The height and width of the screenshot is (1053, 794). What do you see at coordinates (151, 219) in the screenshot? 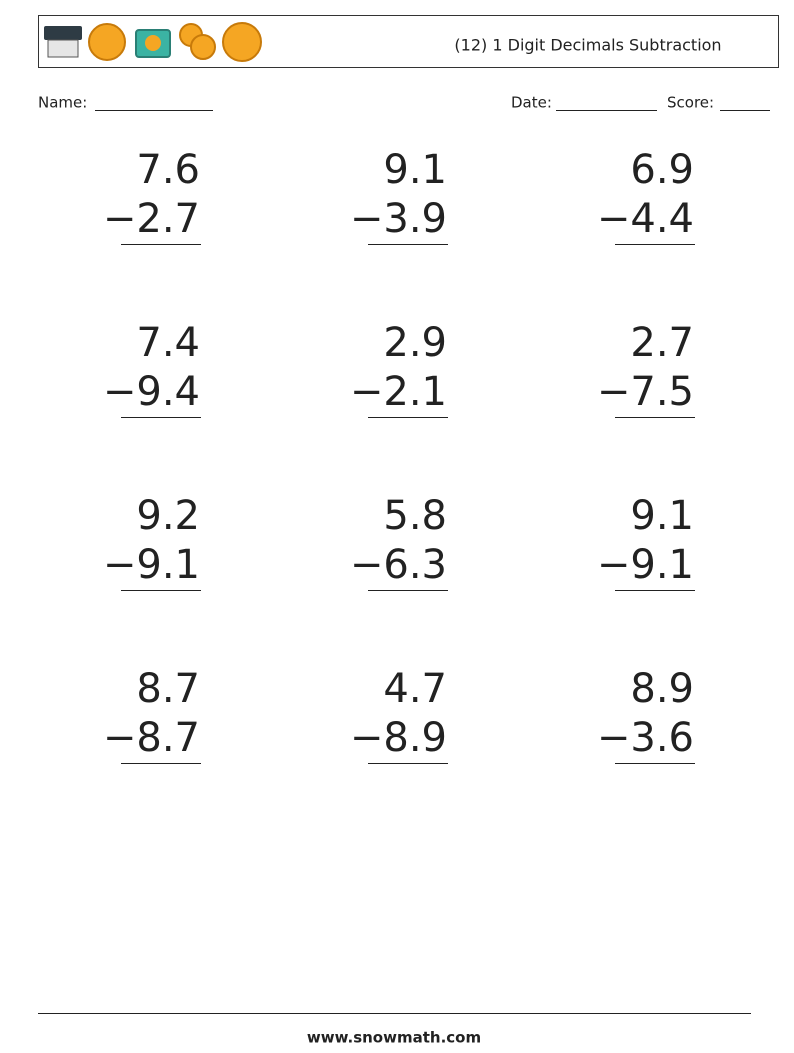
I see `bottom-number: −2.7` at bounding box center [151, 219].